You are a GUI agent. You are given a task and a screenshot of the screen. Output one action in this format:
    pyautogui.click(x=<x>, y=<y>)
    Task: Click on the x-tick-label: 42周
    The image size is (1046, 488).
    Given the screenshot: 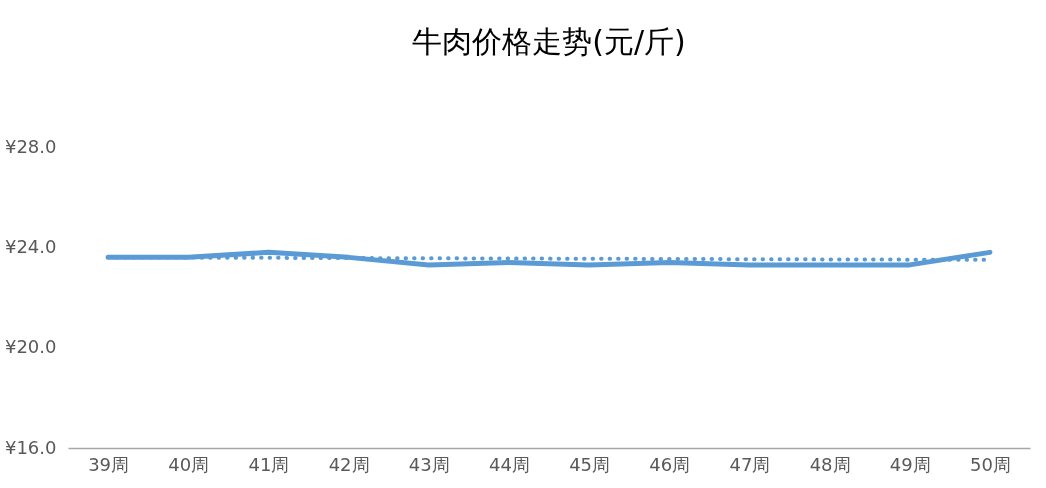 What is the action you would take?
    pyautogui.click(x=349, y=464)
    